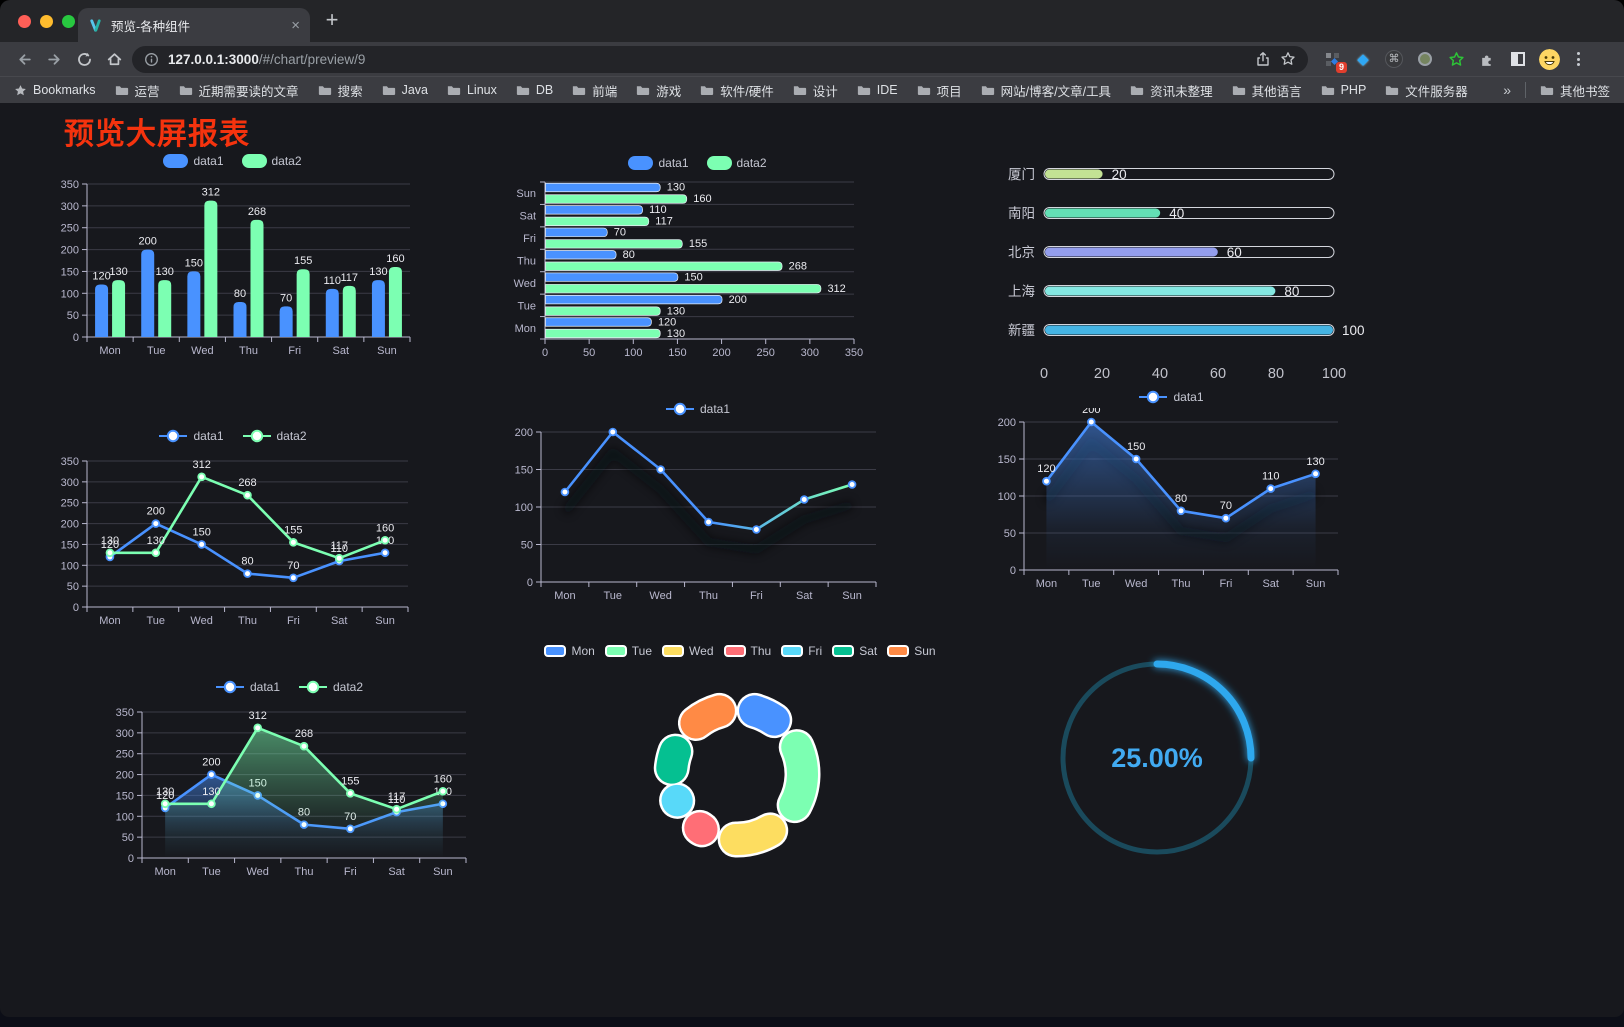  I want to click on bookmark-folder-Linux: Linux, so click(472, 90).